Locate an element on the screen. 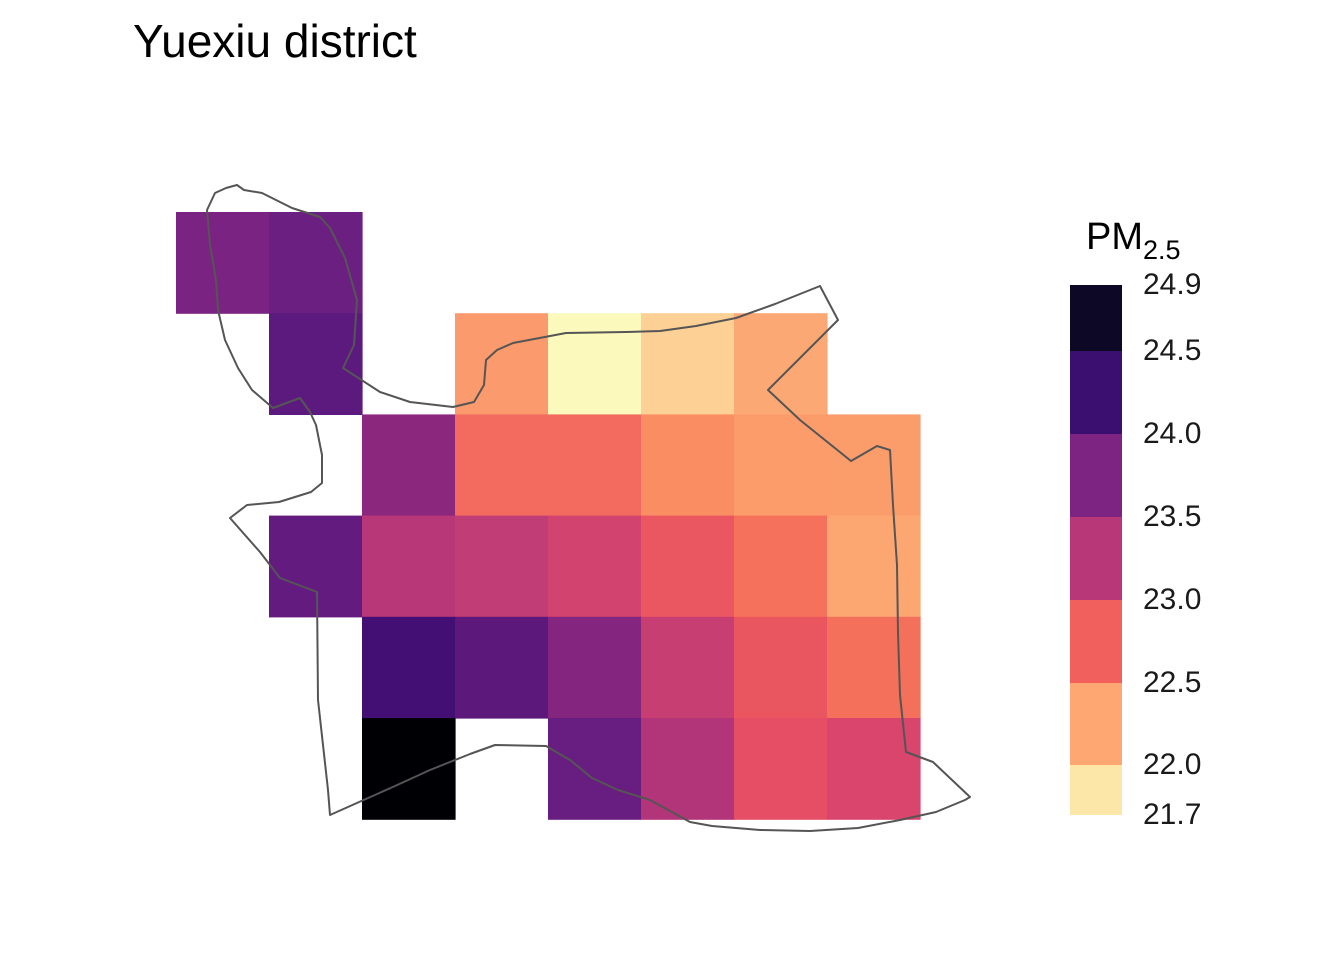 The width and height of the screenshot is (1344, 960). chart-title: Yuexiu district is located at coordinates (275, 41).